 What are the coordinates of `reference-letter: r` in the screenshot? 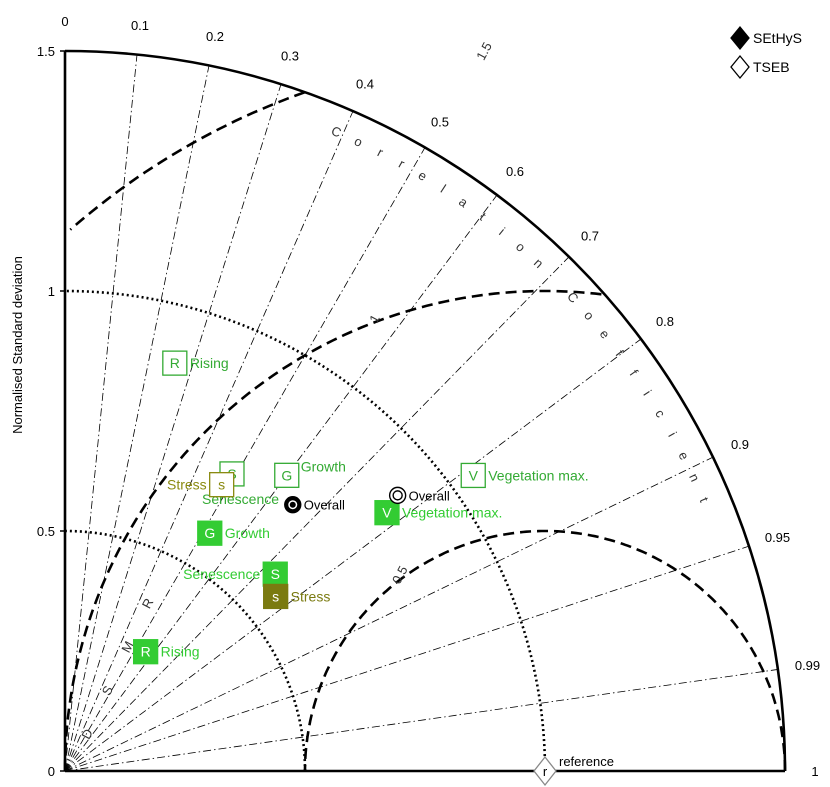 It's located at (545, 771).